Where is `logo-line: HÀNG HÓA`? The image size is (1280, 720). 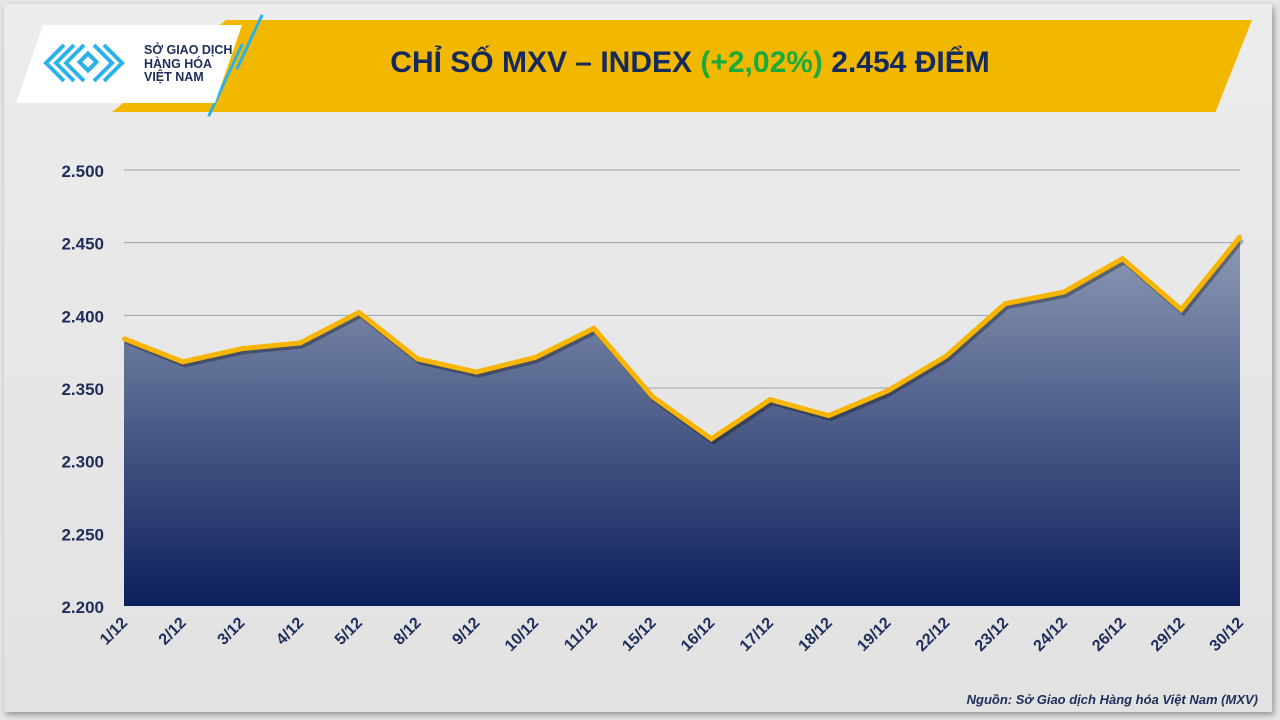 logo-line: HÀNG HÓA is located at coordinates (178, 63).